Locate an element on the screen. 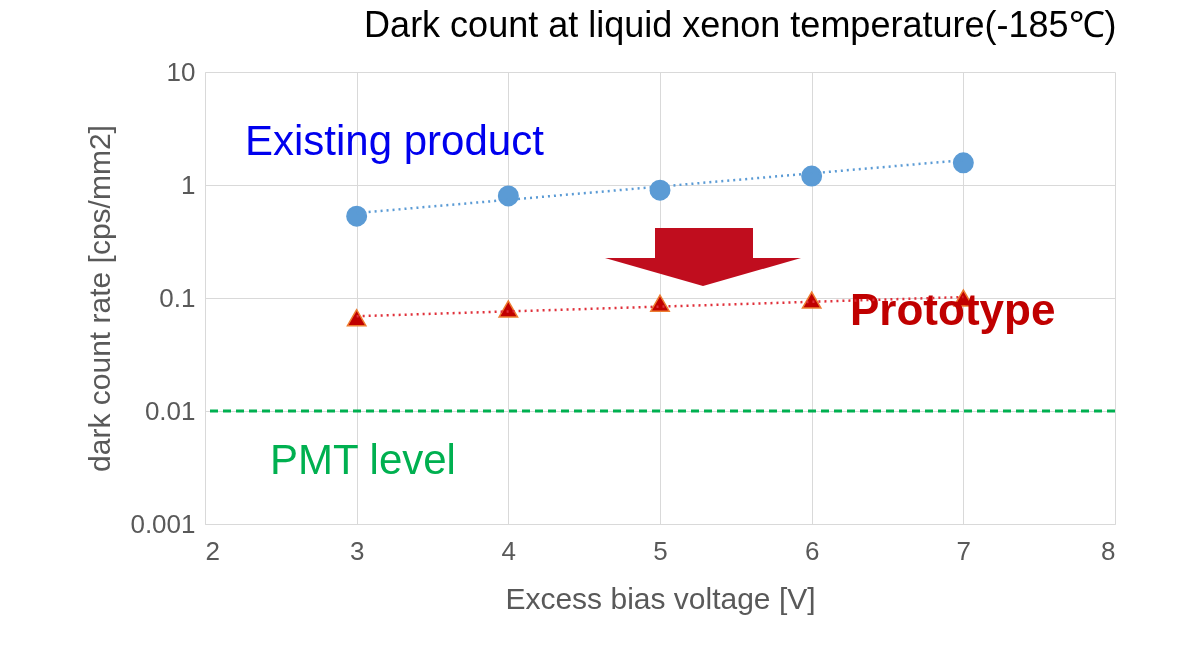 The width and height of the screenshot is (1191, 656). series-label: Prototype is located at coordinates (953, 309).